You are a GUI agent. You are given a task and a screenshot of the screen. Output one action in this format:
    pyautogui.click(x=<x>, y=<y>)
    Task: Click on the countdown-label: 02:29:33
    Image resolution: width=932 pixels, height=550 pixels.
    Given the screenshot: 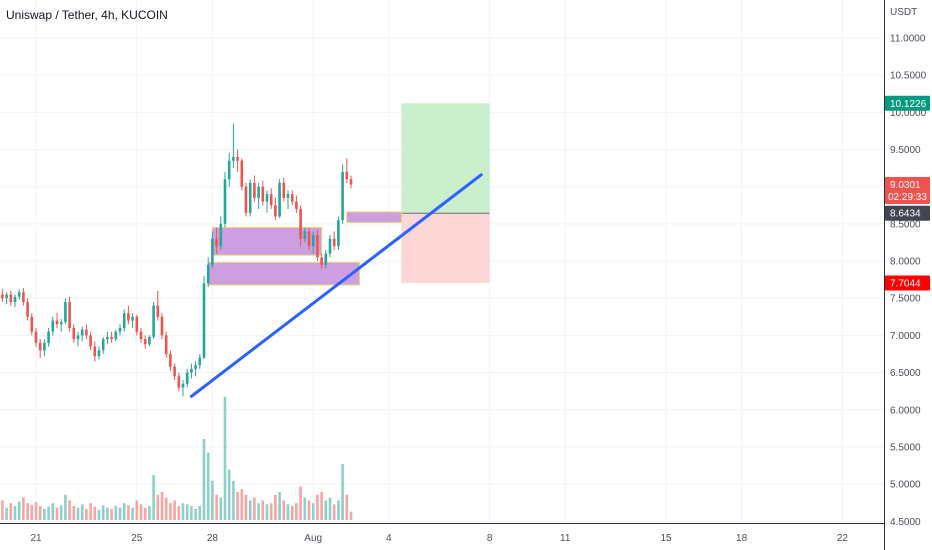 What is the action you would take?
    pyautogui.click(x=907, y=197)
    